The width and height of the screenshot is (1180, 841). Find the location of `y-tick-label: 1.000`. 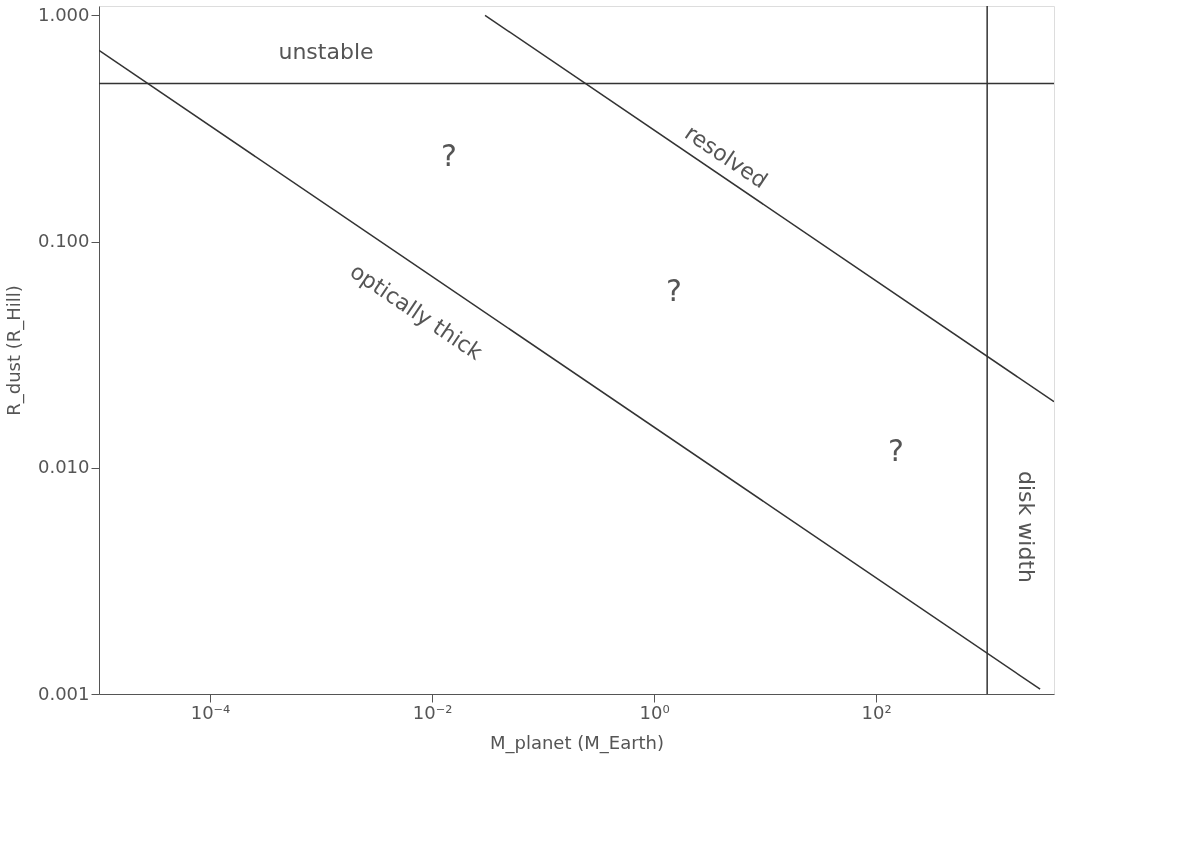

y-tick-label: 1.000 is located at coordinates (63, 14).